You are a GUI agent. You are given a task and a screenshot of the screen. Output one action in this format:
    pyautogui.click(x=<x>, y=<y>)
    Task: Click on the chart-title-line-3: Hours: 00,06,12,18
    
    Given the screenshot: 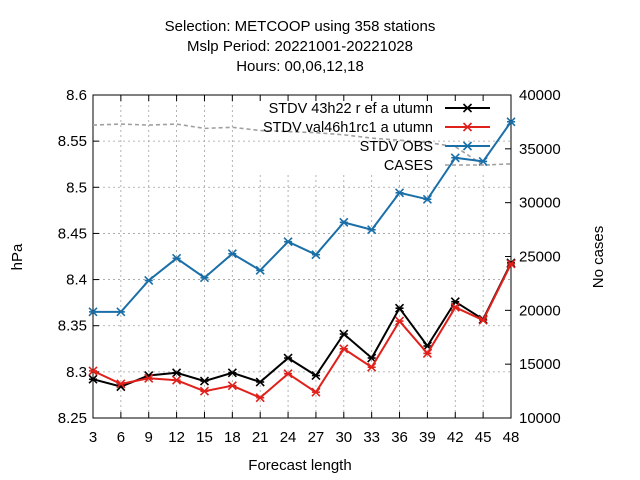 What is the action you would take?
    pyautogui.click(x=300, y=66)
    